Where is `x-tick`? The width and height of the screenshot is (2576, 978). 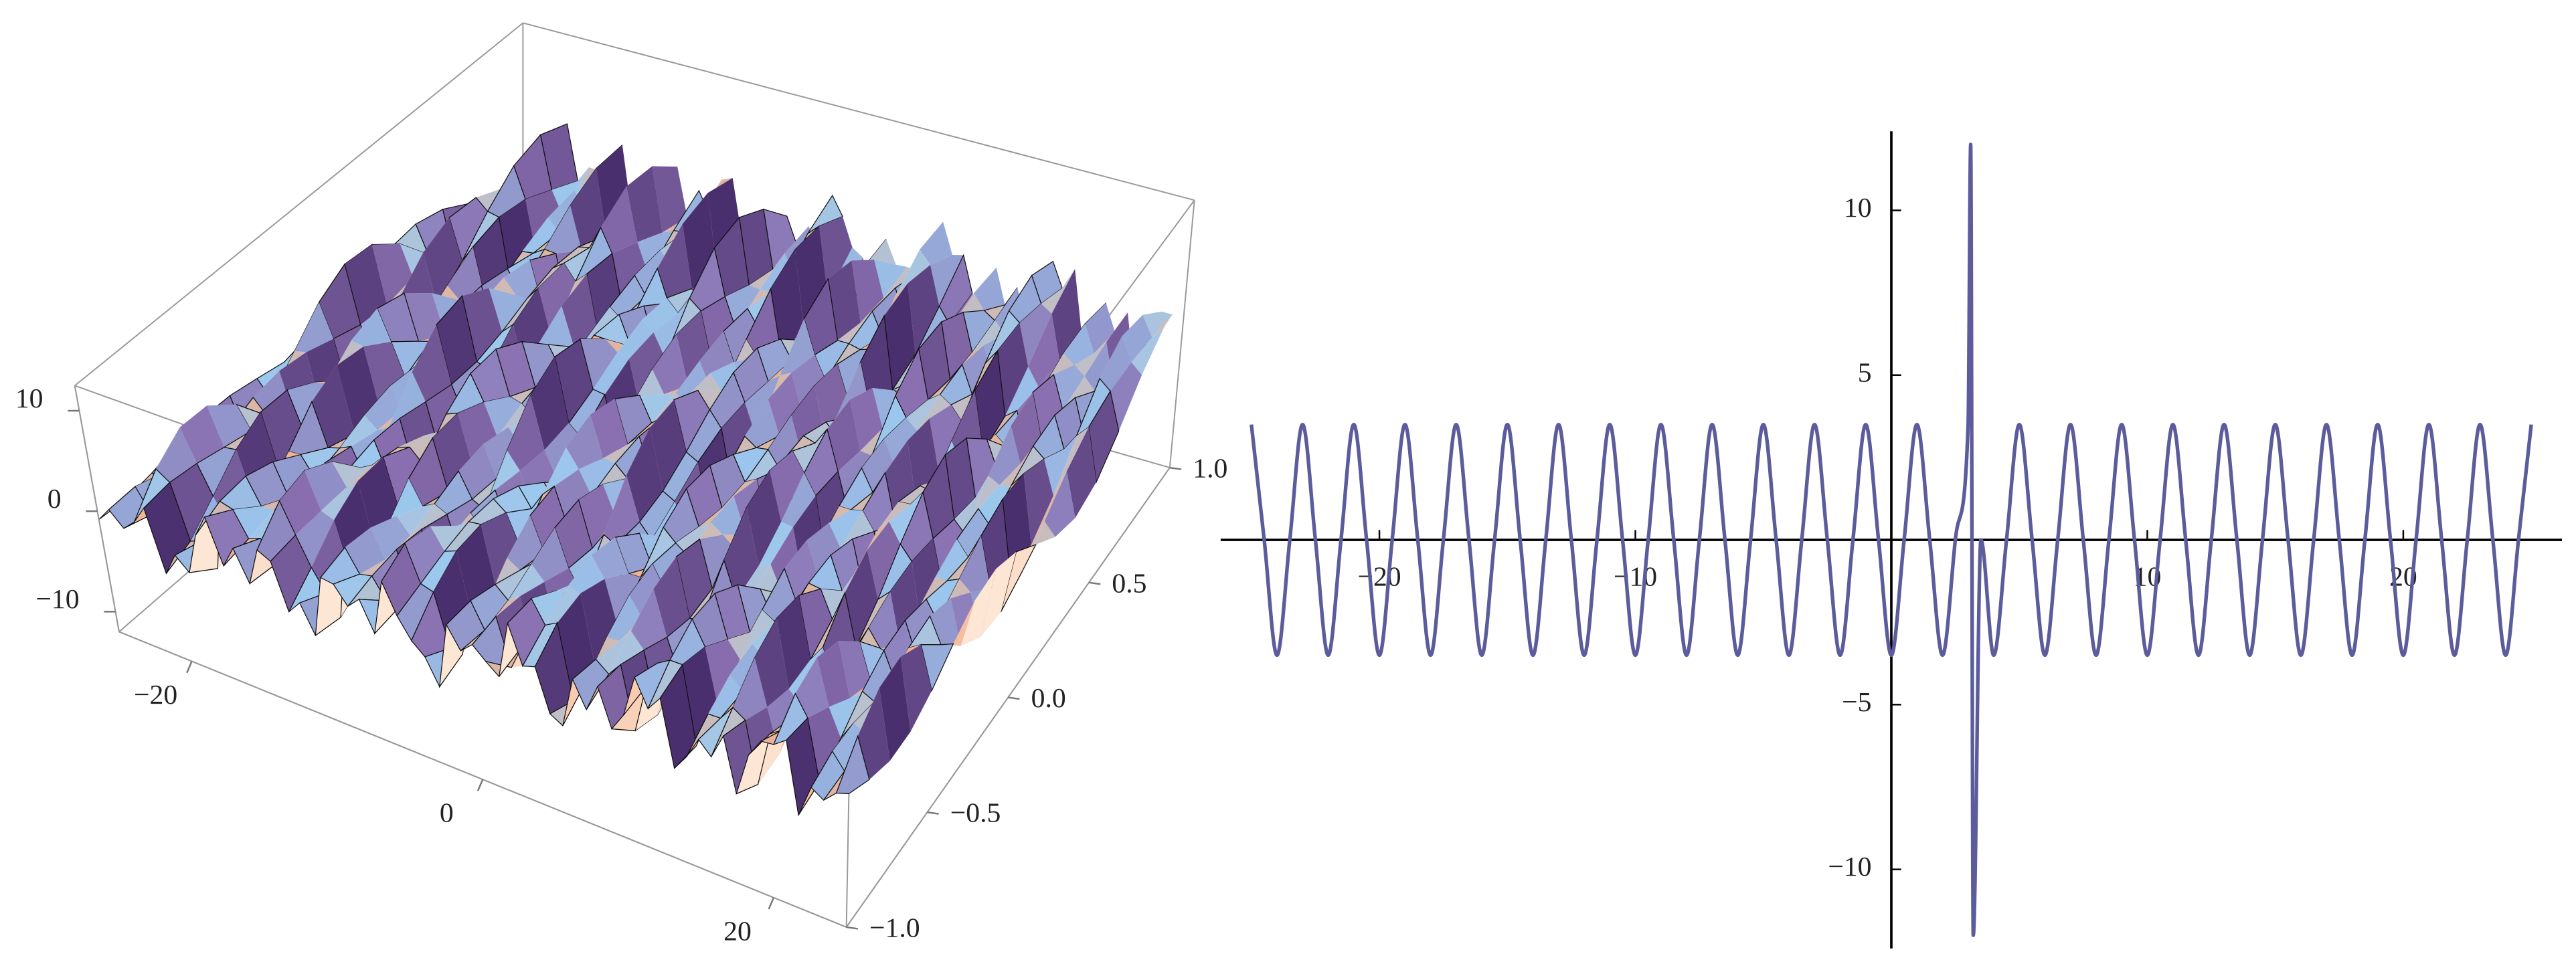 x-tick is located at coordinates (771, 903).